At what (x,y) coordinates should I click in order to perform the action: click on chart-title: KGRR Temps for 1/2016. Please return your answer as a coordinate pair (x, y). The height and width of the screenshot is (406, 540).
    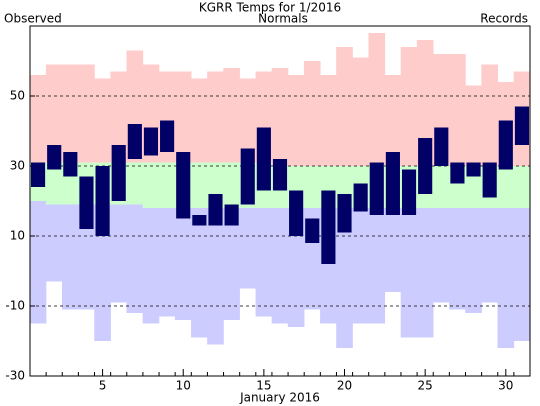
    Looking at the image, I should click on (270, 8).